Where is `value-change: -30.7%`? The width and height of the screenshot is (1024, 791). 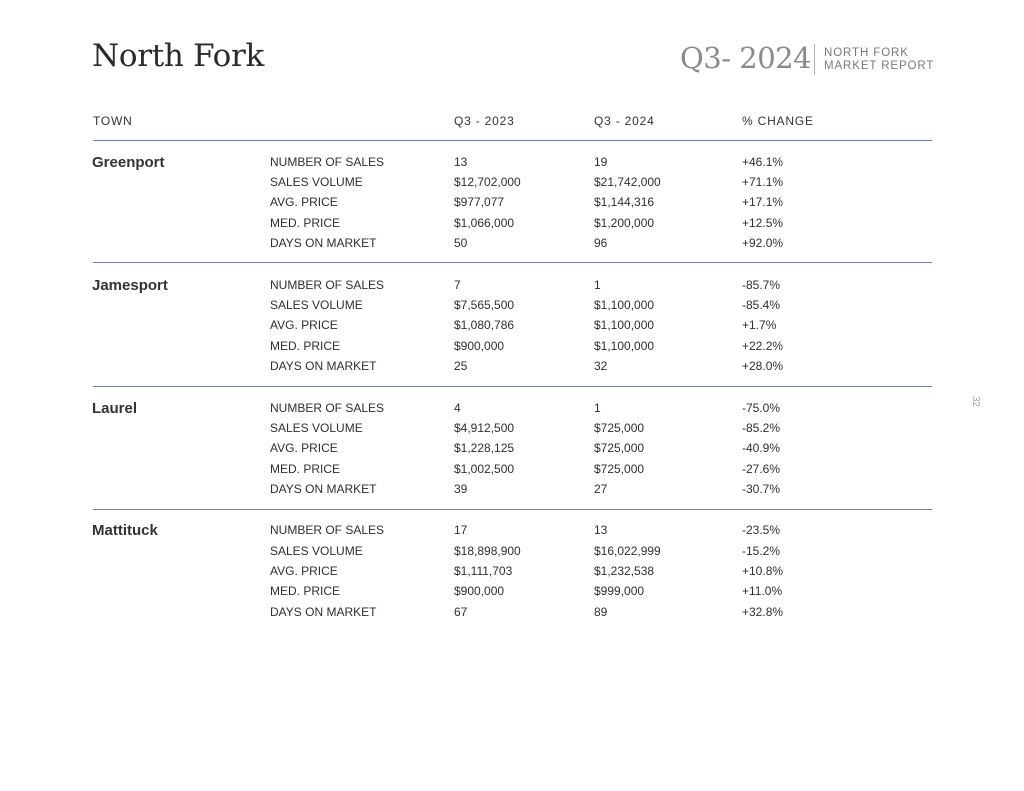 value-change: -30.7% is located at coordinates (761, 489).